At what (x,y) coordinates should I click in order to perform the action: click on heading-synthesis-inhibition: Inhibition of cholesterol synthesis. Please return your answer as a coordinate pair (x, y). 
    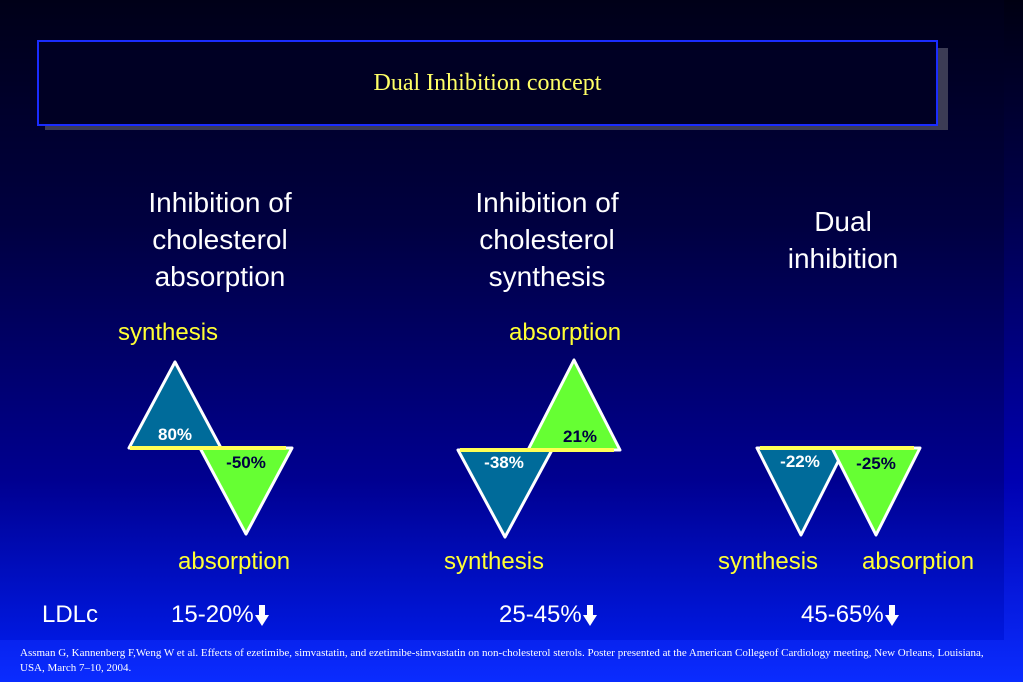
    Looking at the image, I should click on (547, 239).